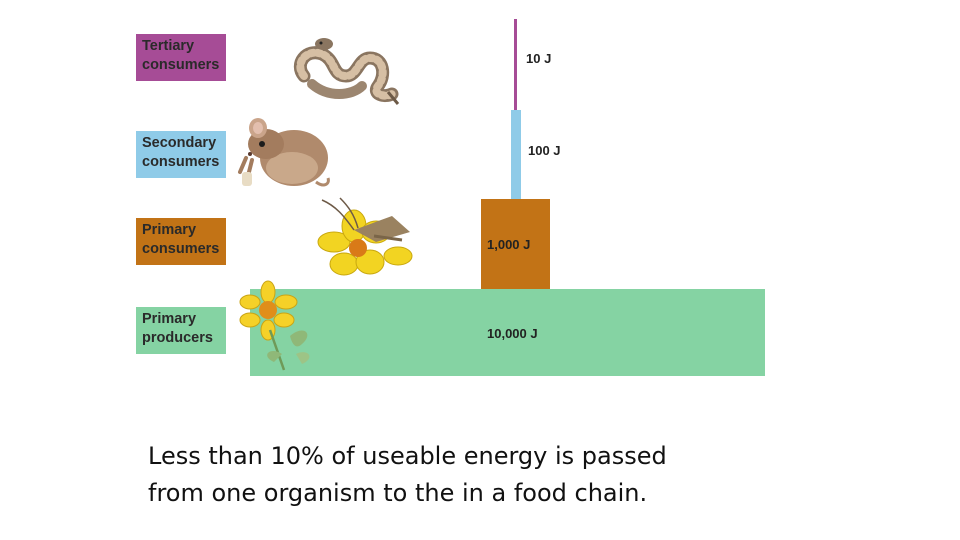 The width and height of the screenshot is (960, 540). I want to click on label-primary-producers: Primary producers, so click(181, 330).